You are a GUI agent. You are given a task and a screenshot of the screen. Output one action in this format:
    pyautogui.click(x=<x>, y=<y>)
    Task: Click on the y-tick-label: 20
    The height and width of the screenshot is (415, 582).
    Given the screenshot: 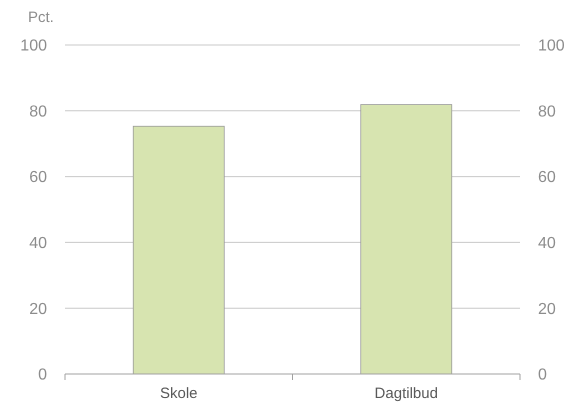 What is the action you would take?
    pyautogui.click(x=38, y=309)
    